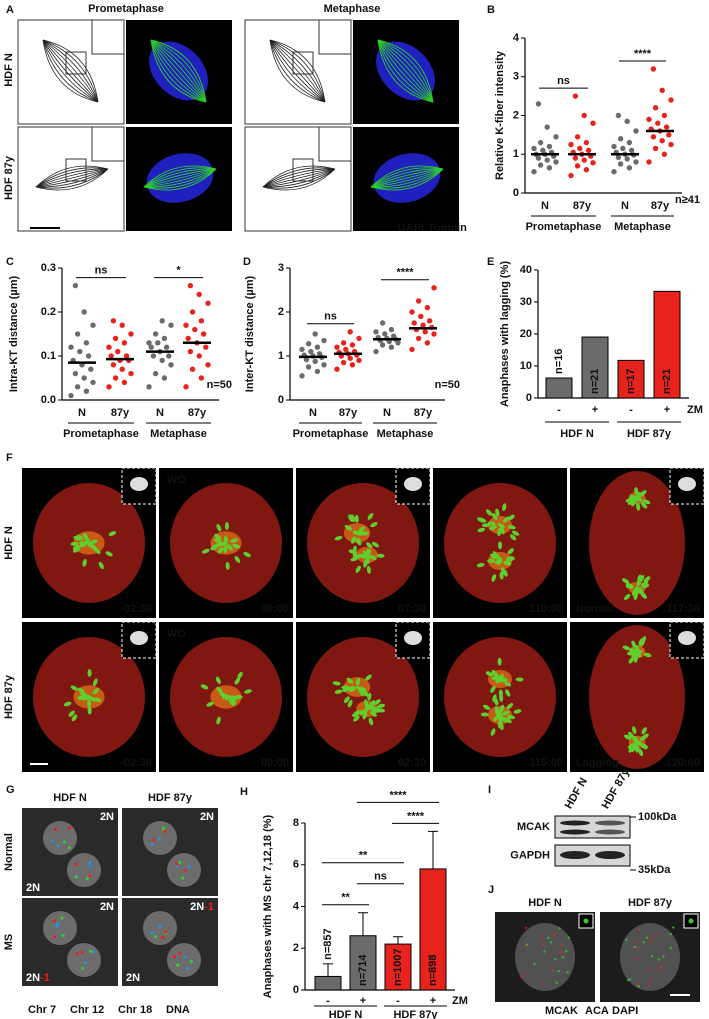  What do you see at coordinates (70, 852) in the screenshot?
I see `micrograph` at bounding box center [70, 852].